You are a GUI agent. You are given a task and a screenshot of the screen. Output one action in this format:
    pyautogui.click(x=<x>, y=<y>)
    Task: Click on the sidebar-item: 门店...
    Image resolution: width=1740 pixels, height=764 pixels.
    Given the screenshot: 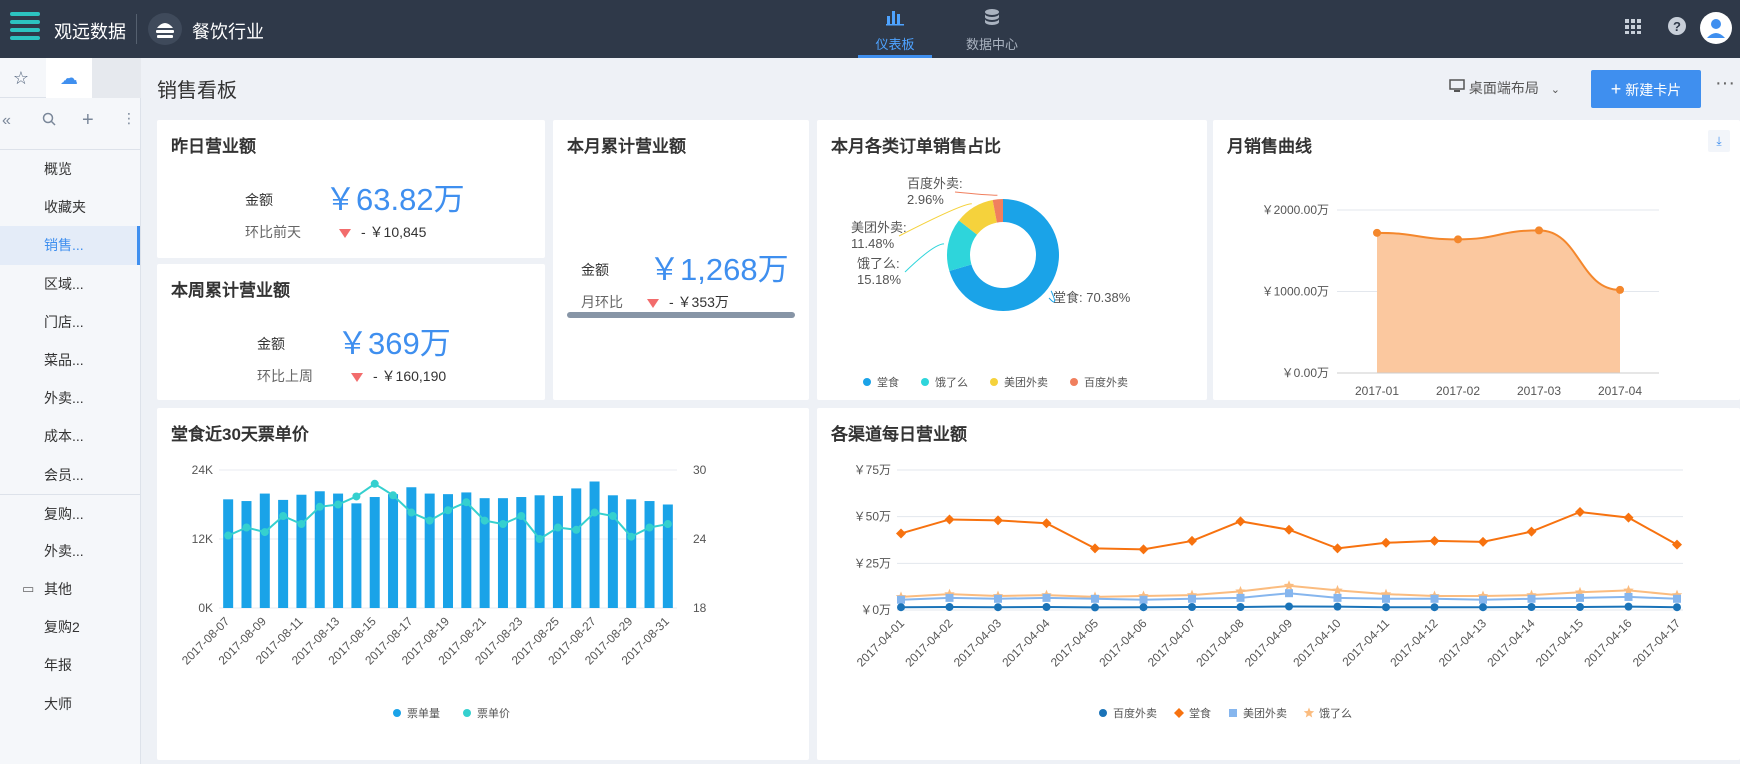 What is the action you would take?
    pyautogui.click(x=70, y=322)
    